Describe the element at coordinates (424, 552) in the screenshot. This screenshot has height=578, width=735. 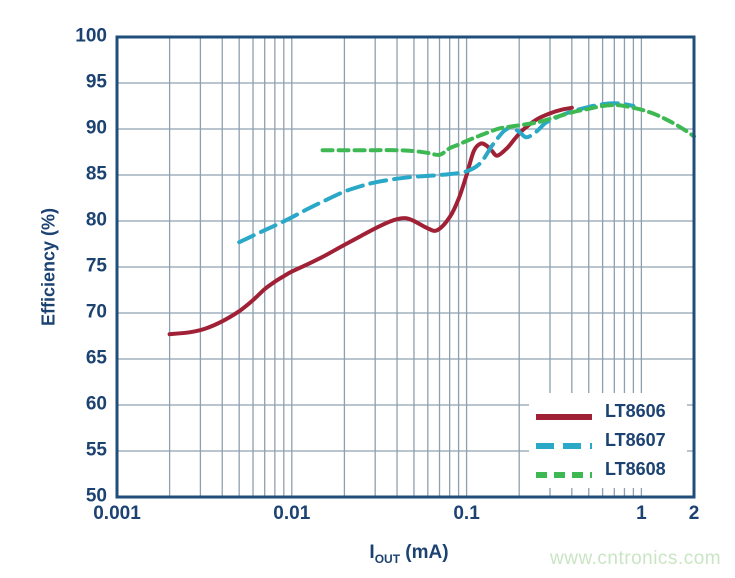
I see `x-axis-title-unit: (mA)` at that location.